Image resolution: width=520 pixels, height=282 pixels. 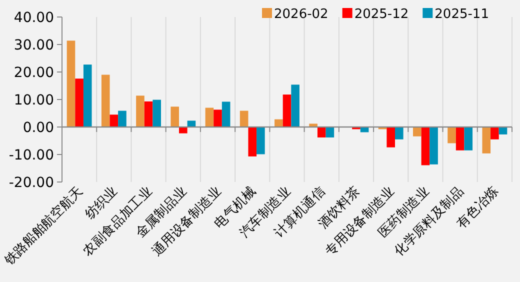 I want to click on y-tick-label: 0.00, so click(x=38, y=128).